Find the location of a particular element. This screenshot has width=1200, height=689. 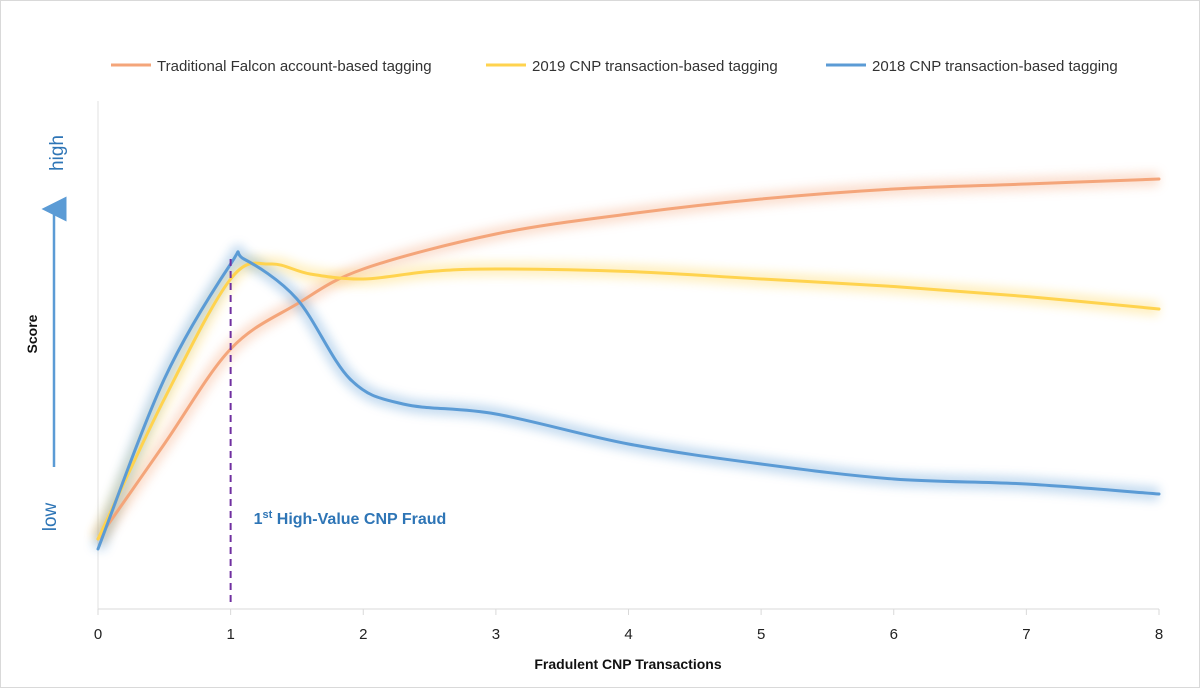

series-2-legend-label: 2019 CNP transaction-based tagging is located at coordinates (655, 66).